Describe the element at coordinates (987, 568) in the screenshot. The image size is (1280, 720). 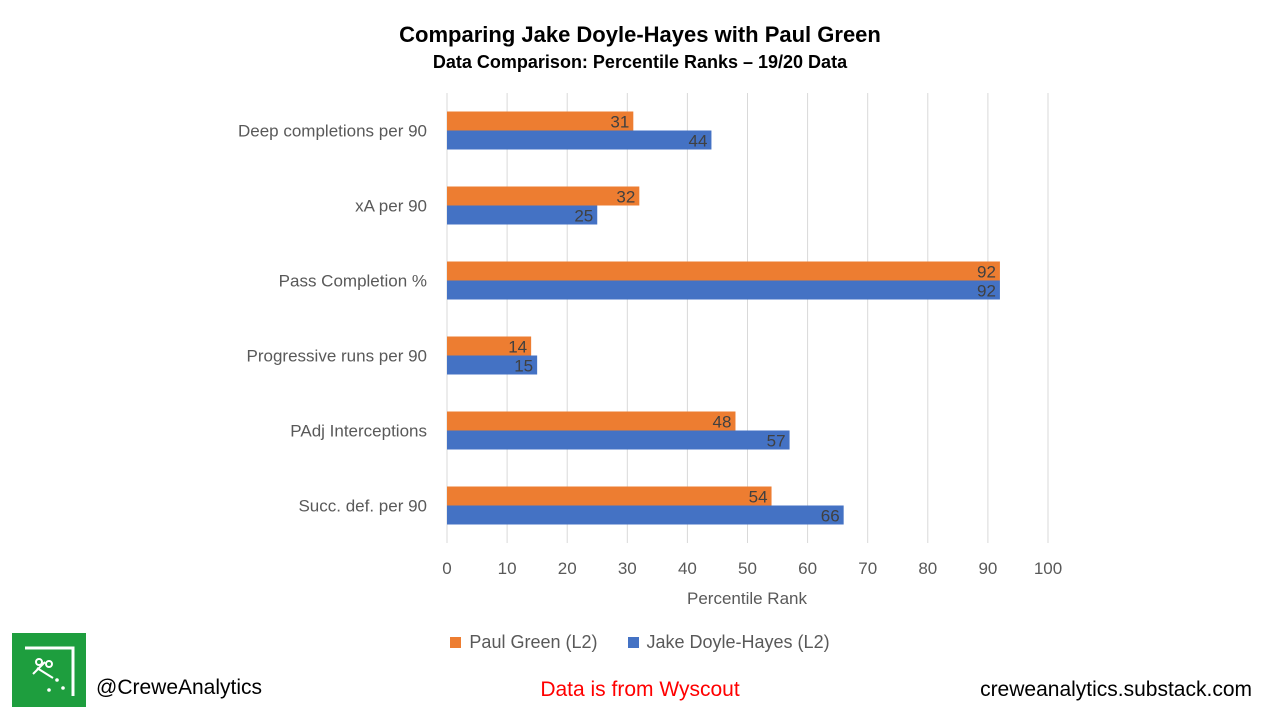
I see `x-tick-label: 90` at that location.